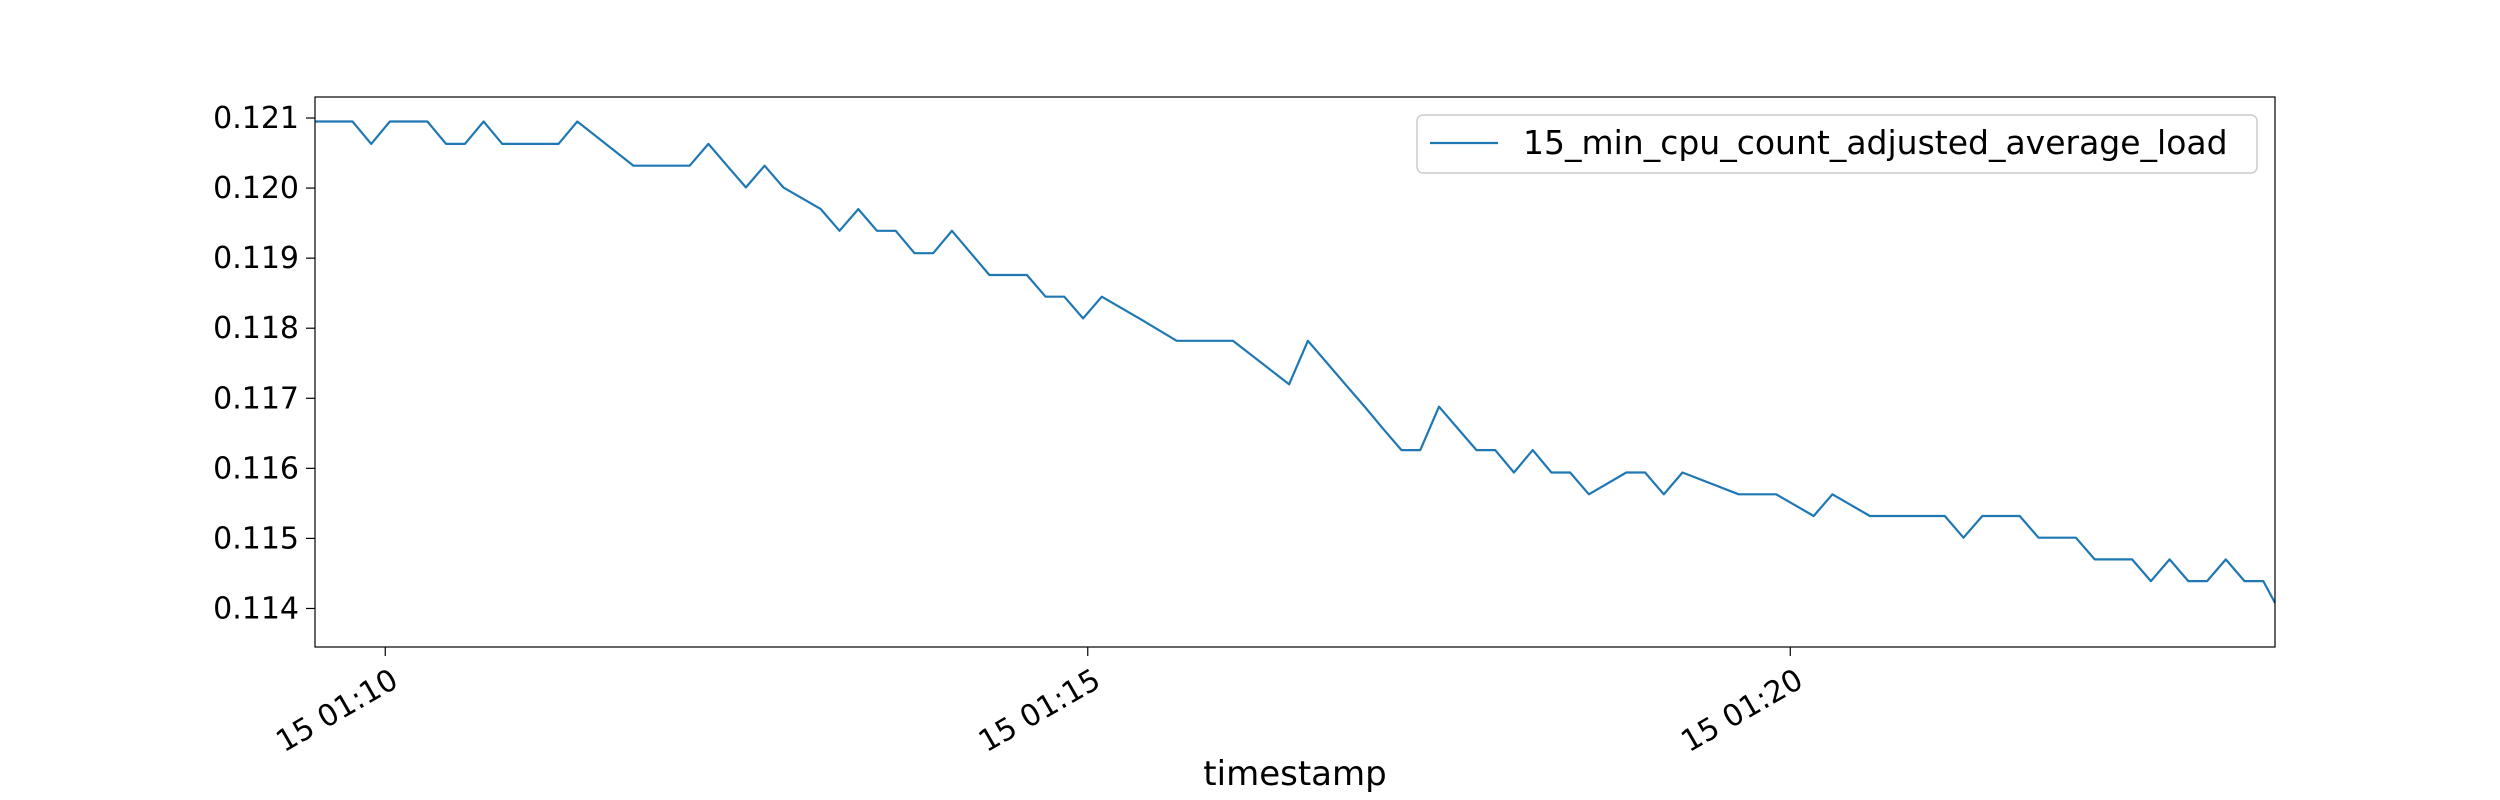 Image resolution: width=2500 pixels, height=800 pixels. What do you see at coordinates (256, 328) in the screenshot?
I see `y-tick-label: 0.118` at bounding box center [256, 328].